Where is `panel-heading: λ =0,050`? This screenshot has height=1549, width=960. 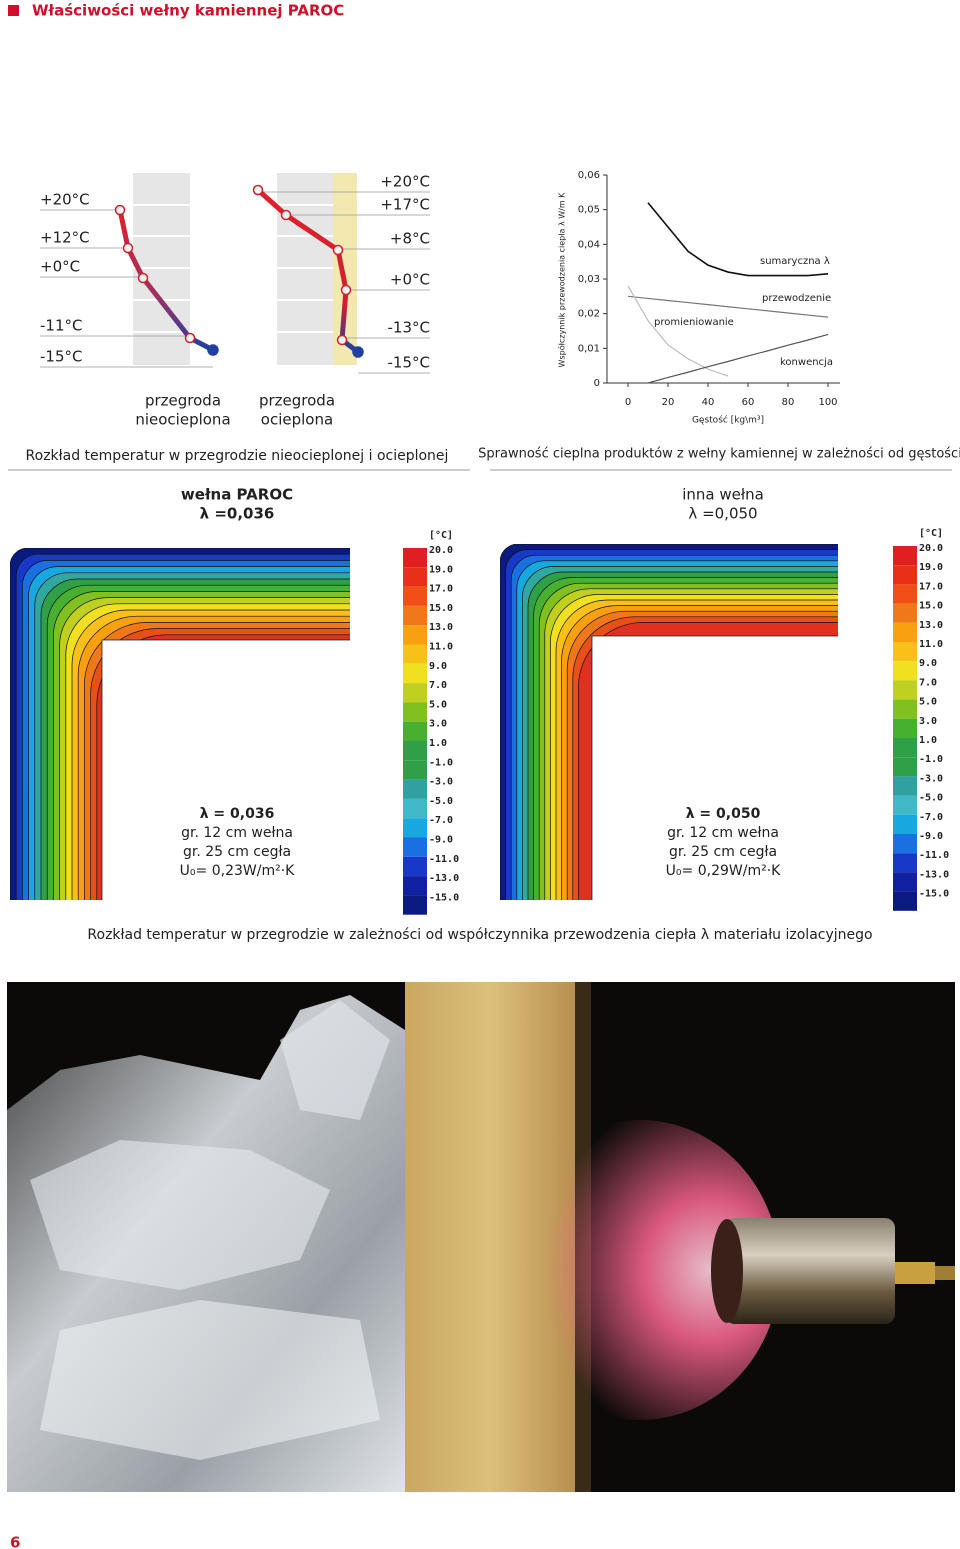 panel-heading: λ =0,050 is located at coordinates (722, 514).